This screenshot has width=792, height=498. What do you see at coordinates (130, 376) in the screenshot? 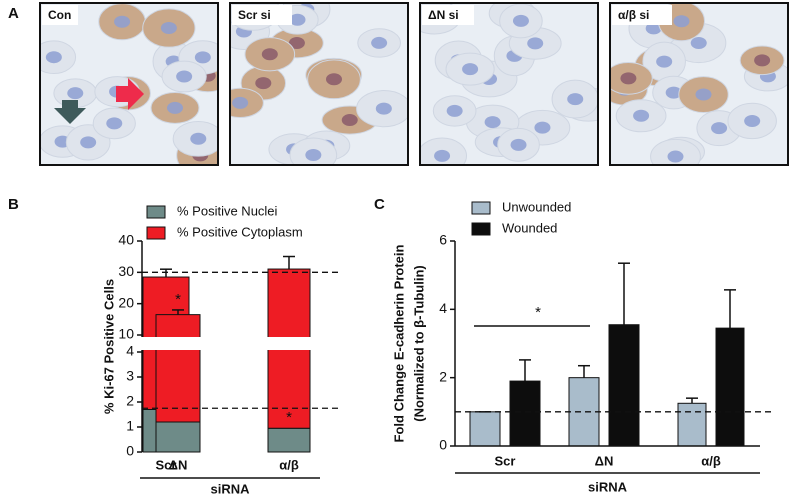
I see `y-tick-label: 3` at bounding box center [130, 376].